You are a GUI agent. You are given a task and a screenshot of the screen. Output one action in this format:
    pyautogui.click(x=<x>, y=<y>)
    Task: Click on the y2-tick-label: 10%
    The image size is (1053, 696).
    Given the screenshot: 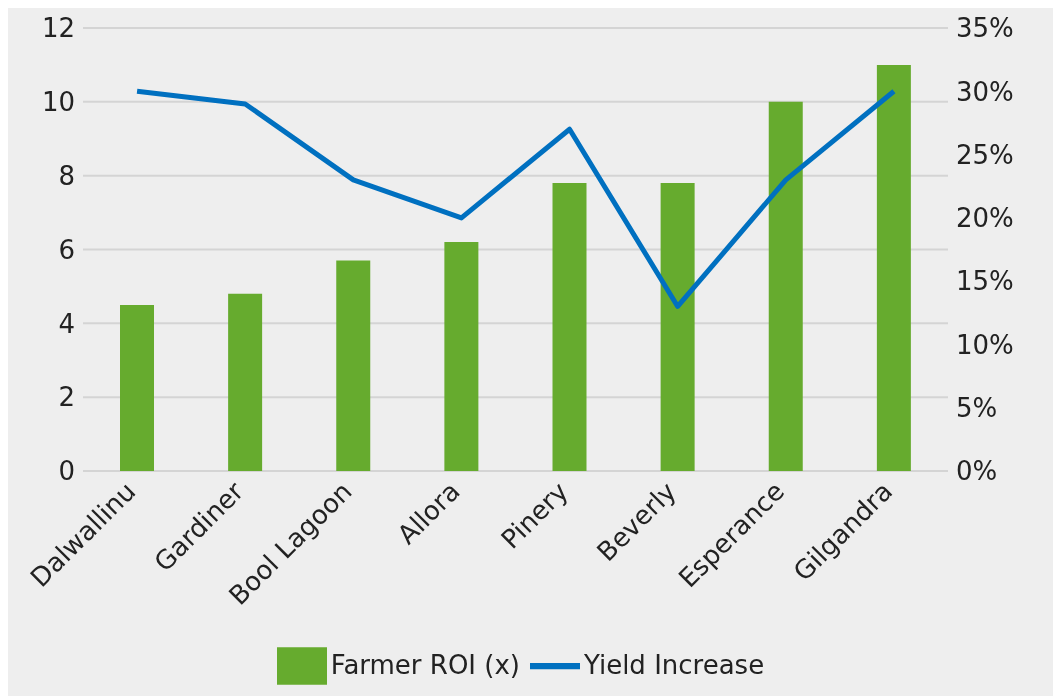 What is the action you would take?
    pyautogui.click(x=985, y=344)
    